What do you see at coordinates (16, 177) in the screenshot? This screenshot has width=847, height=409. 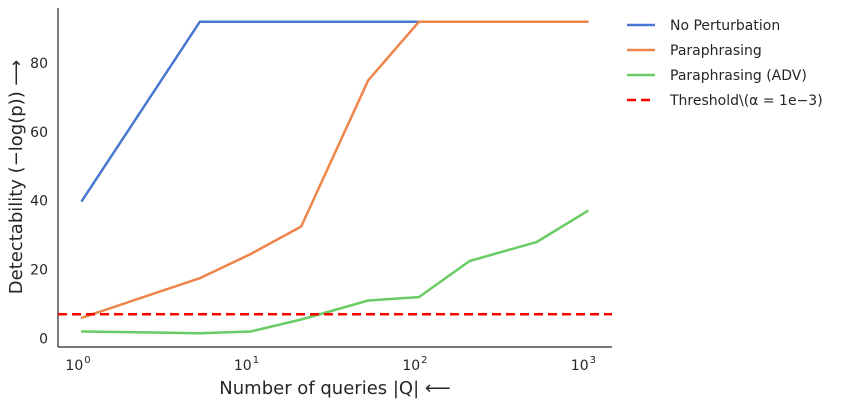 I see `y-axis-label: Detectability (−log(p)) ⟶` at bounding box center [16, 177].